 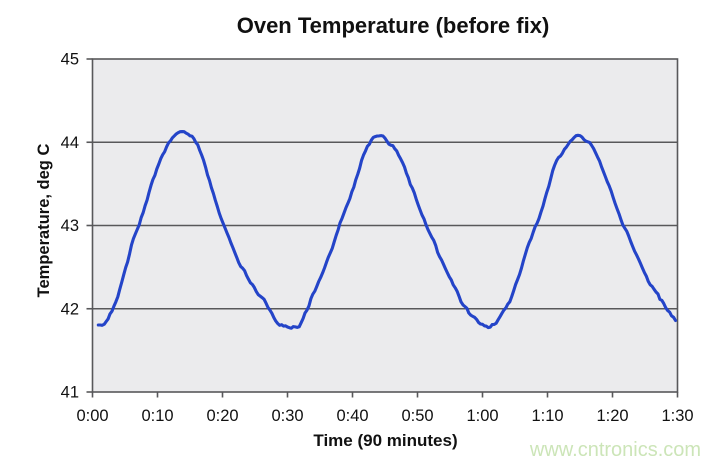 I want to click on svg-text: 0:40, so click(x=352, y=416).